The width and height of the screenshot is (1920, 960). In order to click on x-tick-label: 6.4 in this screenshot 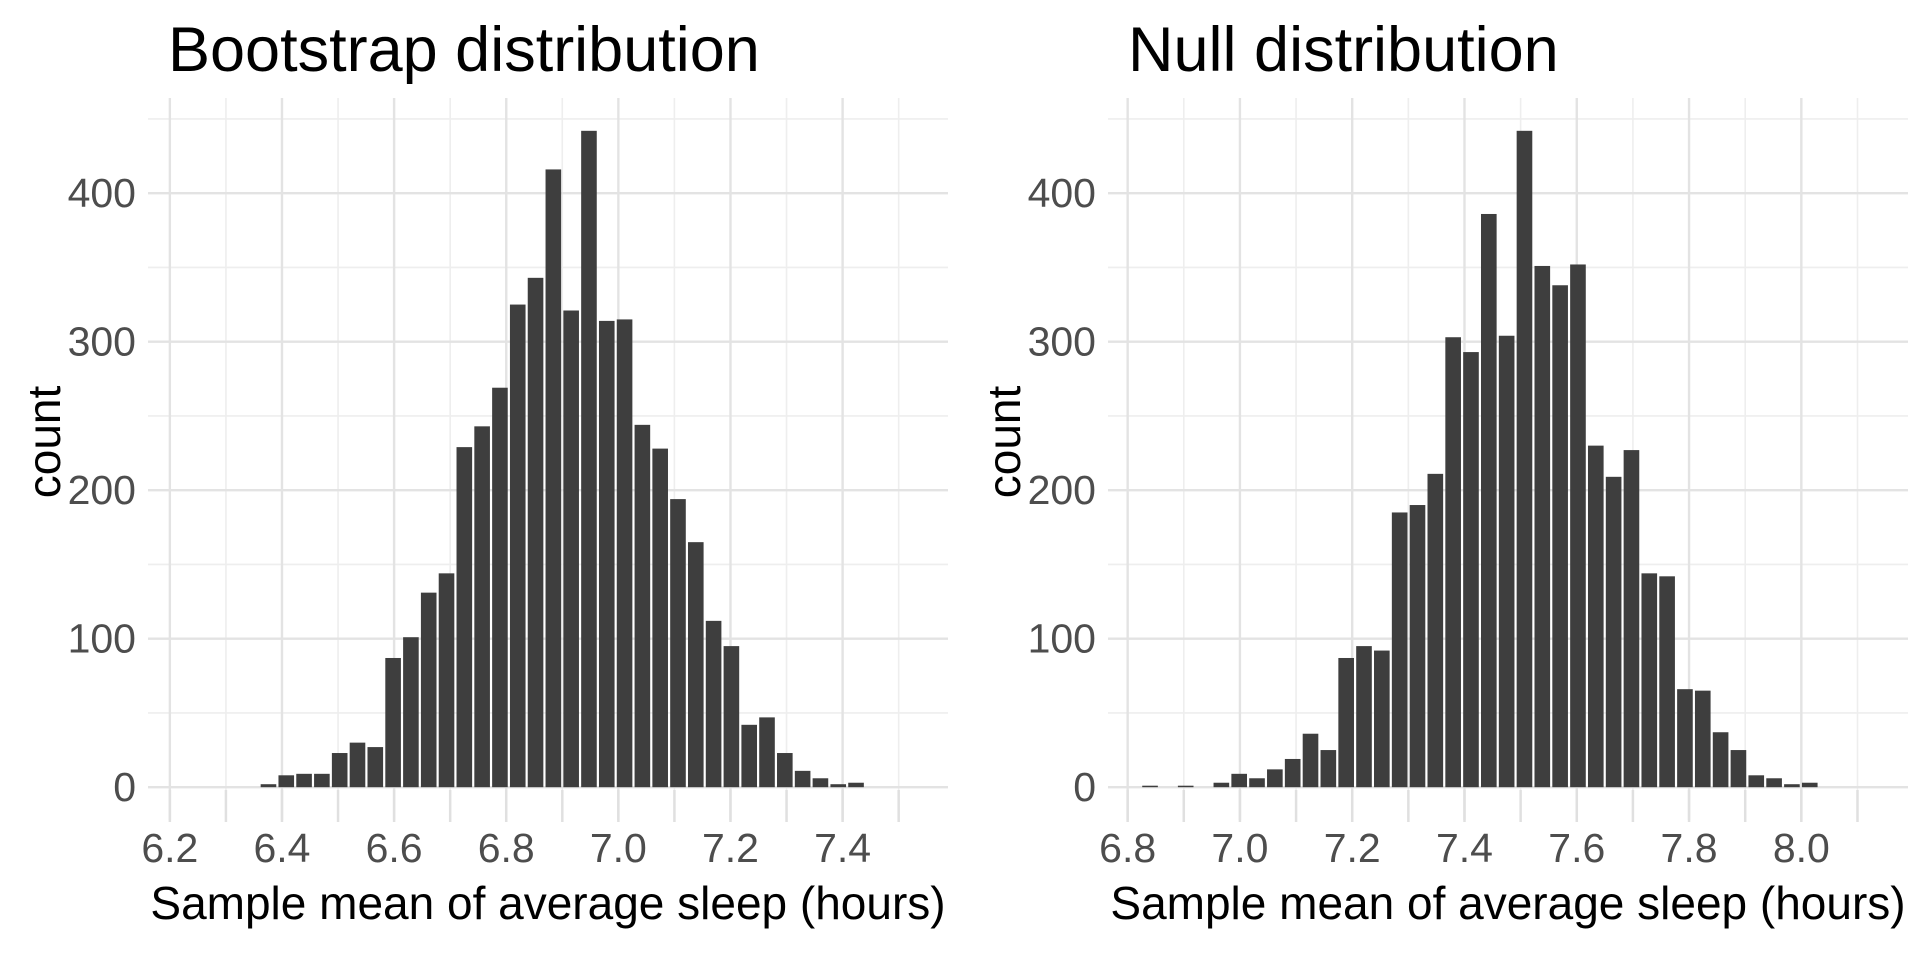, I will do `click(281, 848)`.